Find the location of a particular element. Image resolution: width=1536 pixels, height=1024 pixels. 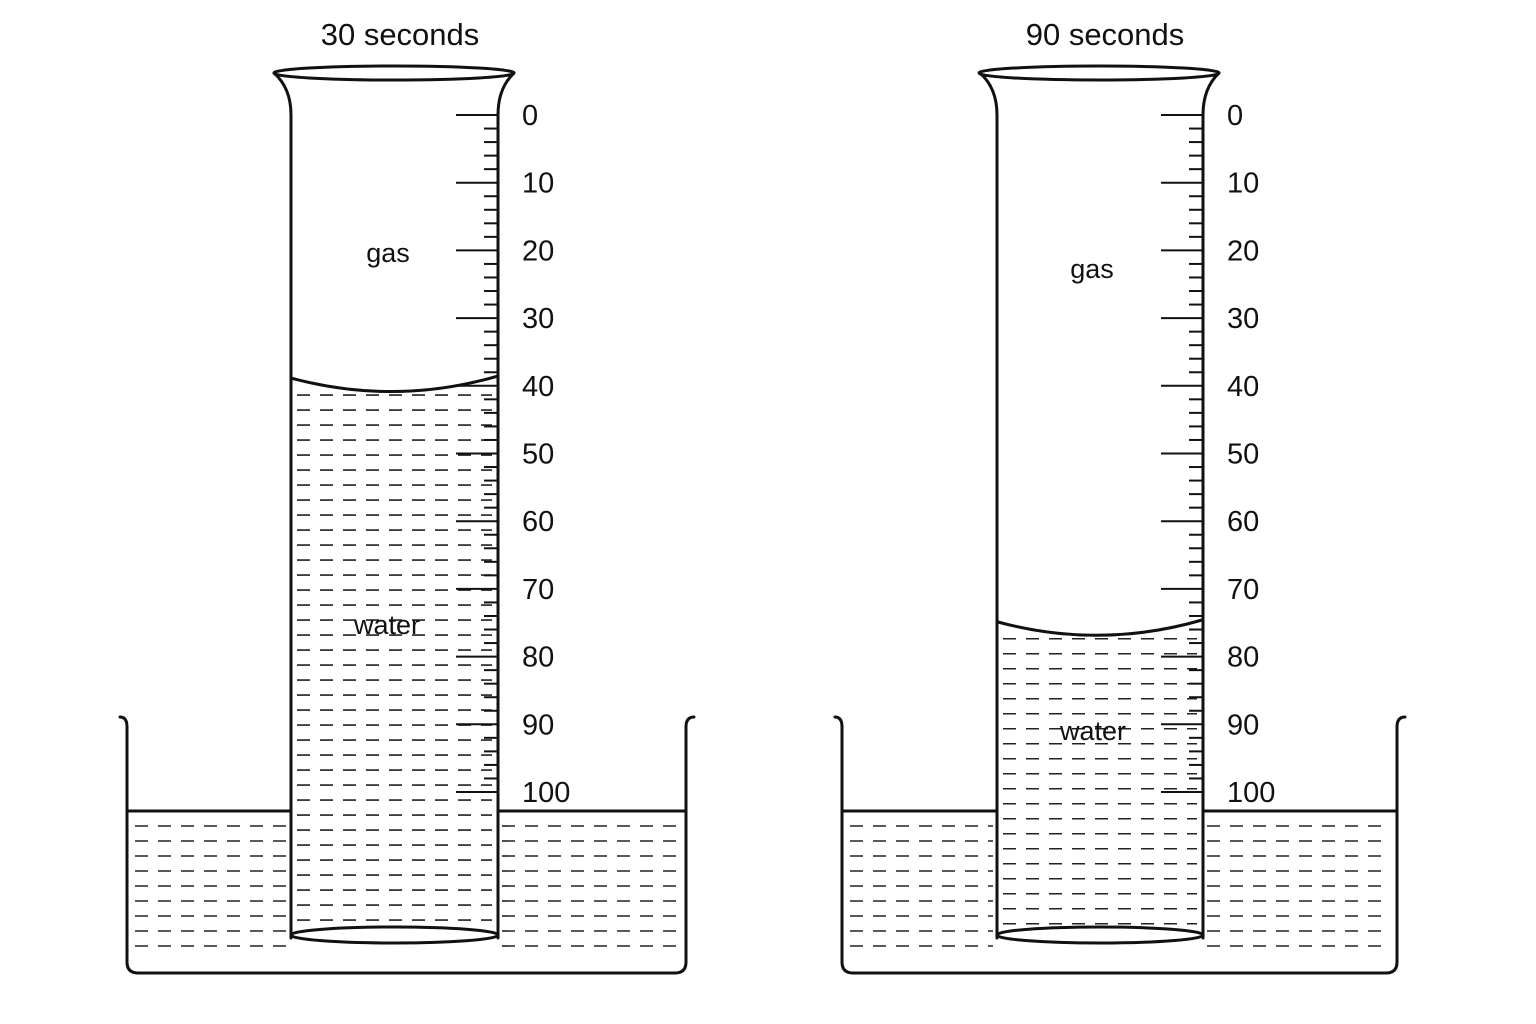

apparatus-title: 90 seconds is located at coordinates (1105, 34).